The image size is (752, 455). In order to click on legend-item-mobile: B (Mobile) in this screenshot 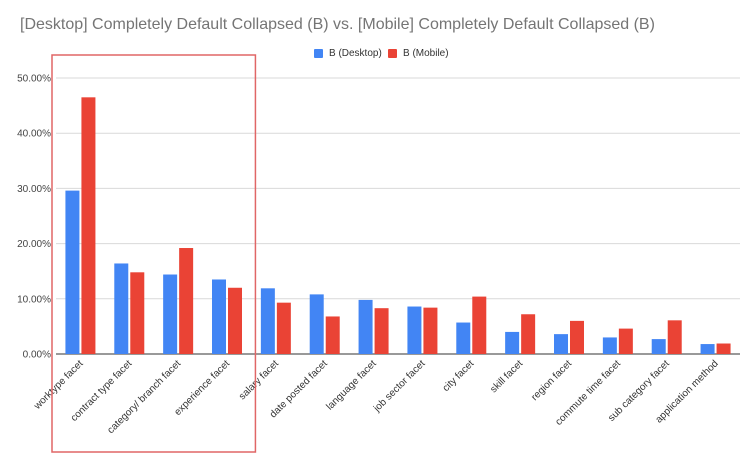, I will do `click(418, 53)`.